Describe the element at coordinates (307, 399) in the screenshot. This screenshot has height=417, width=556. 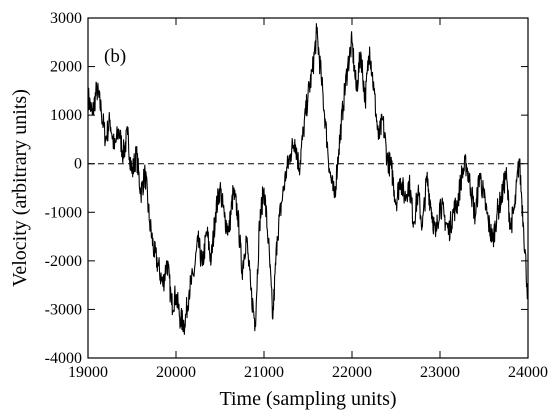
I see `x-axis-title: Time (sampling units)` at that location.